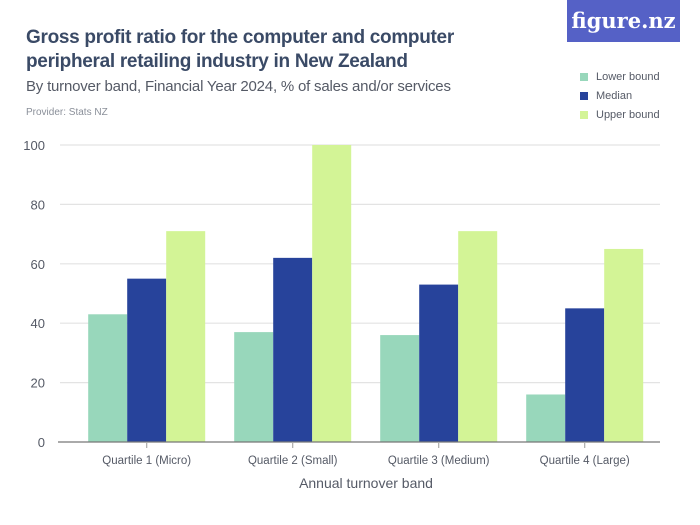  What do you see at coordinates (38, 383) in the screenshot?
I see `y-tick-label: 20` at bounding box center [38, 383].